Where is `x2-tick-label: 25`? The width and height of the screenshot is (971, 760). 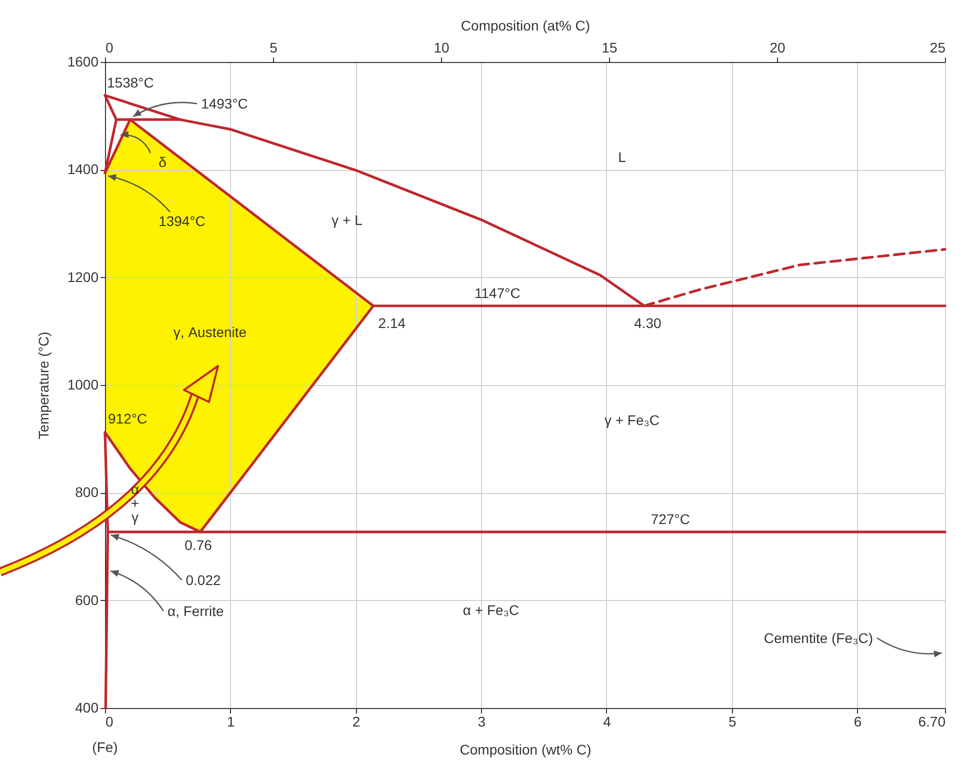 x2-tick-label: 25 is located at coordinates (938, 48).